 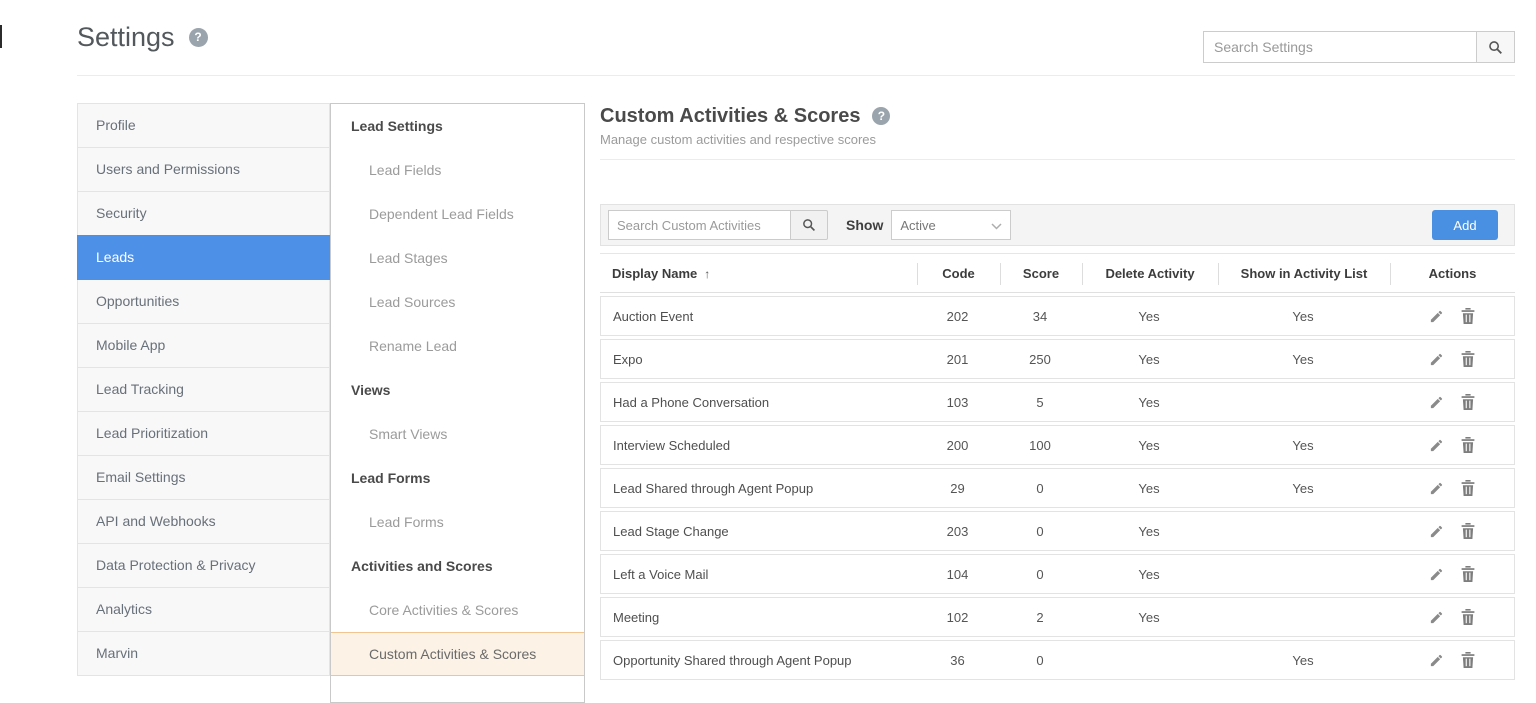 I want to click on show-filter-dropdown: Active, so click(x=951, y=225).